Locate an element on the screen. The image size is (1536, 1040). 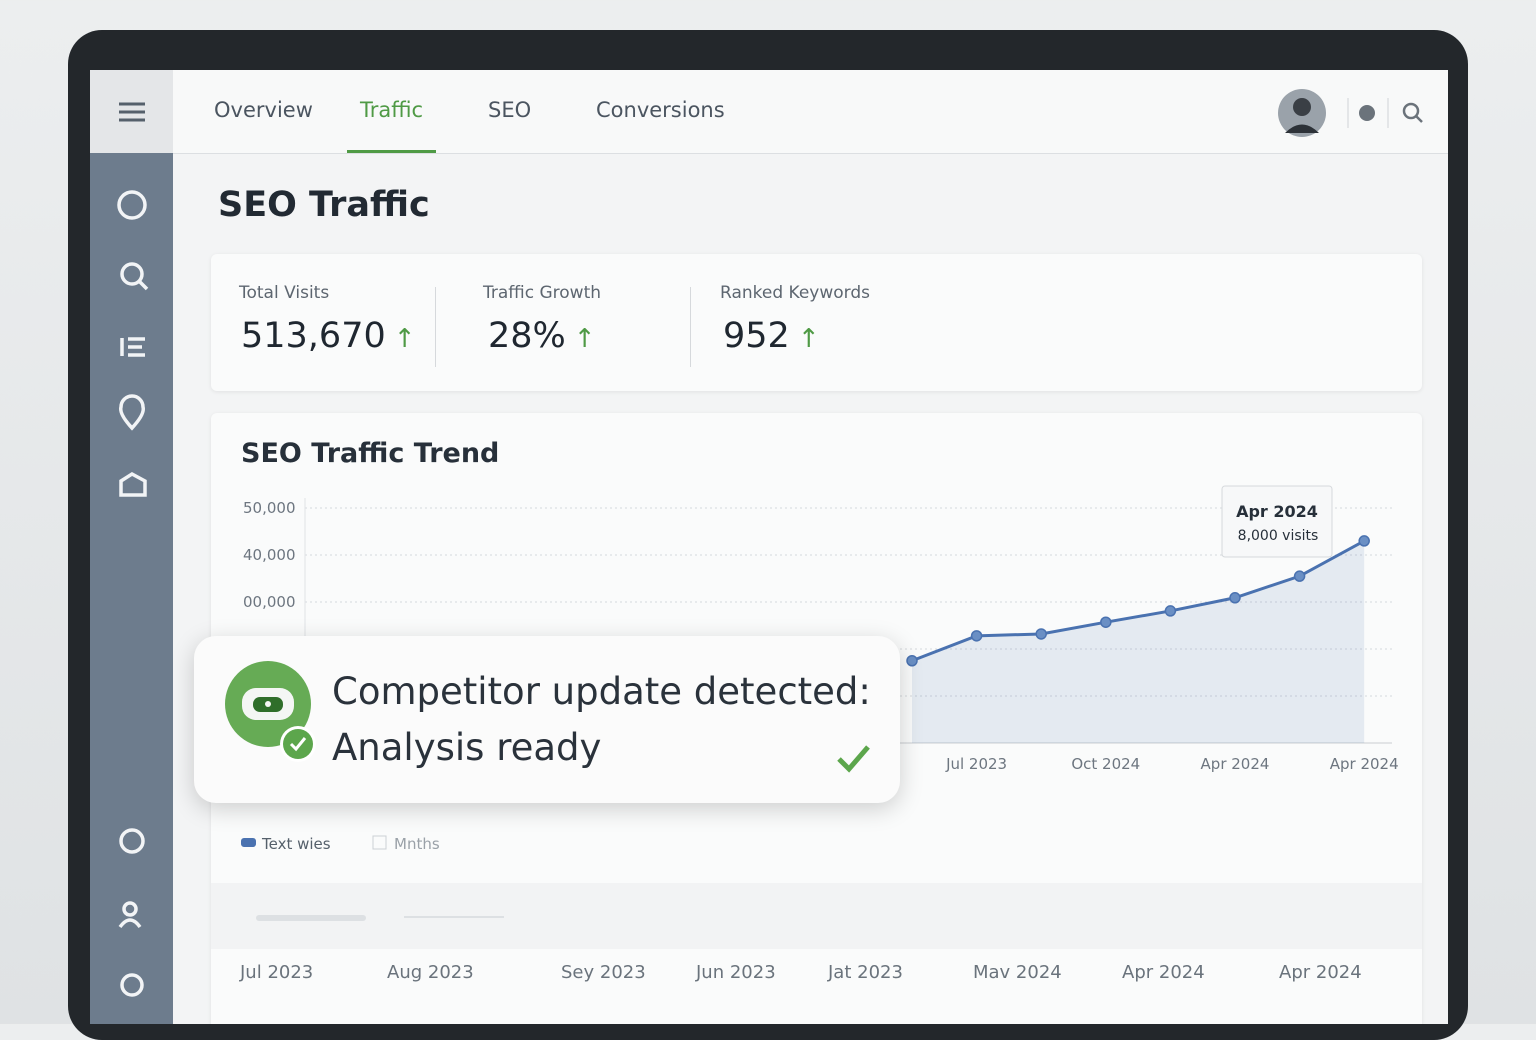
tab-underline is located at coordinates (392, 151).